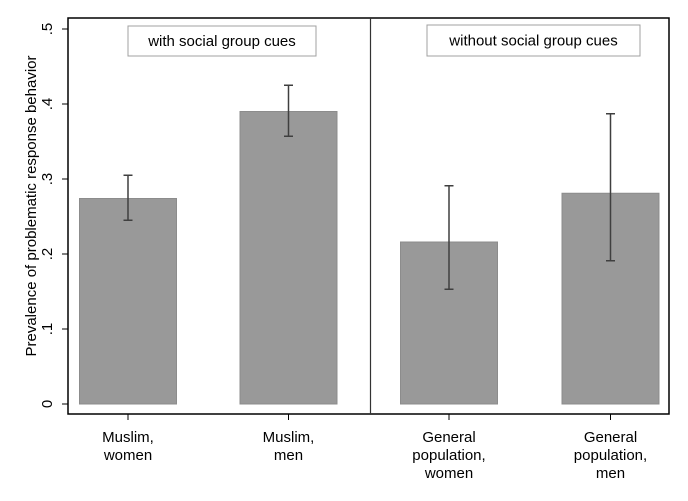  What do you see at coordinates (47, 104) in the screenshot?
I see `y-tick-label: .4` at bounding box center [47, 104].